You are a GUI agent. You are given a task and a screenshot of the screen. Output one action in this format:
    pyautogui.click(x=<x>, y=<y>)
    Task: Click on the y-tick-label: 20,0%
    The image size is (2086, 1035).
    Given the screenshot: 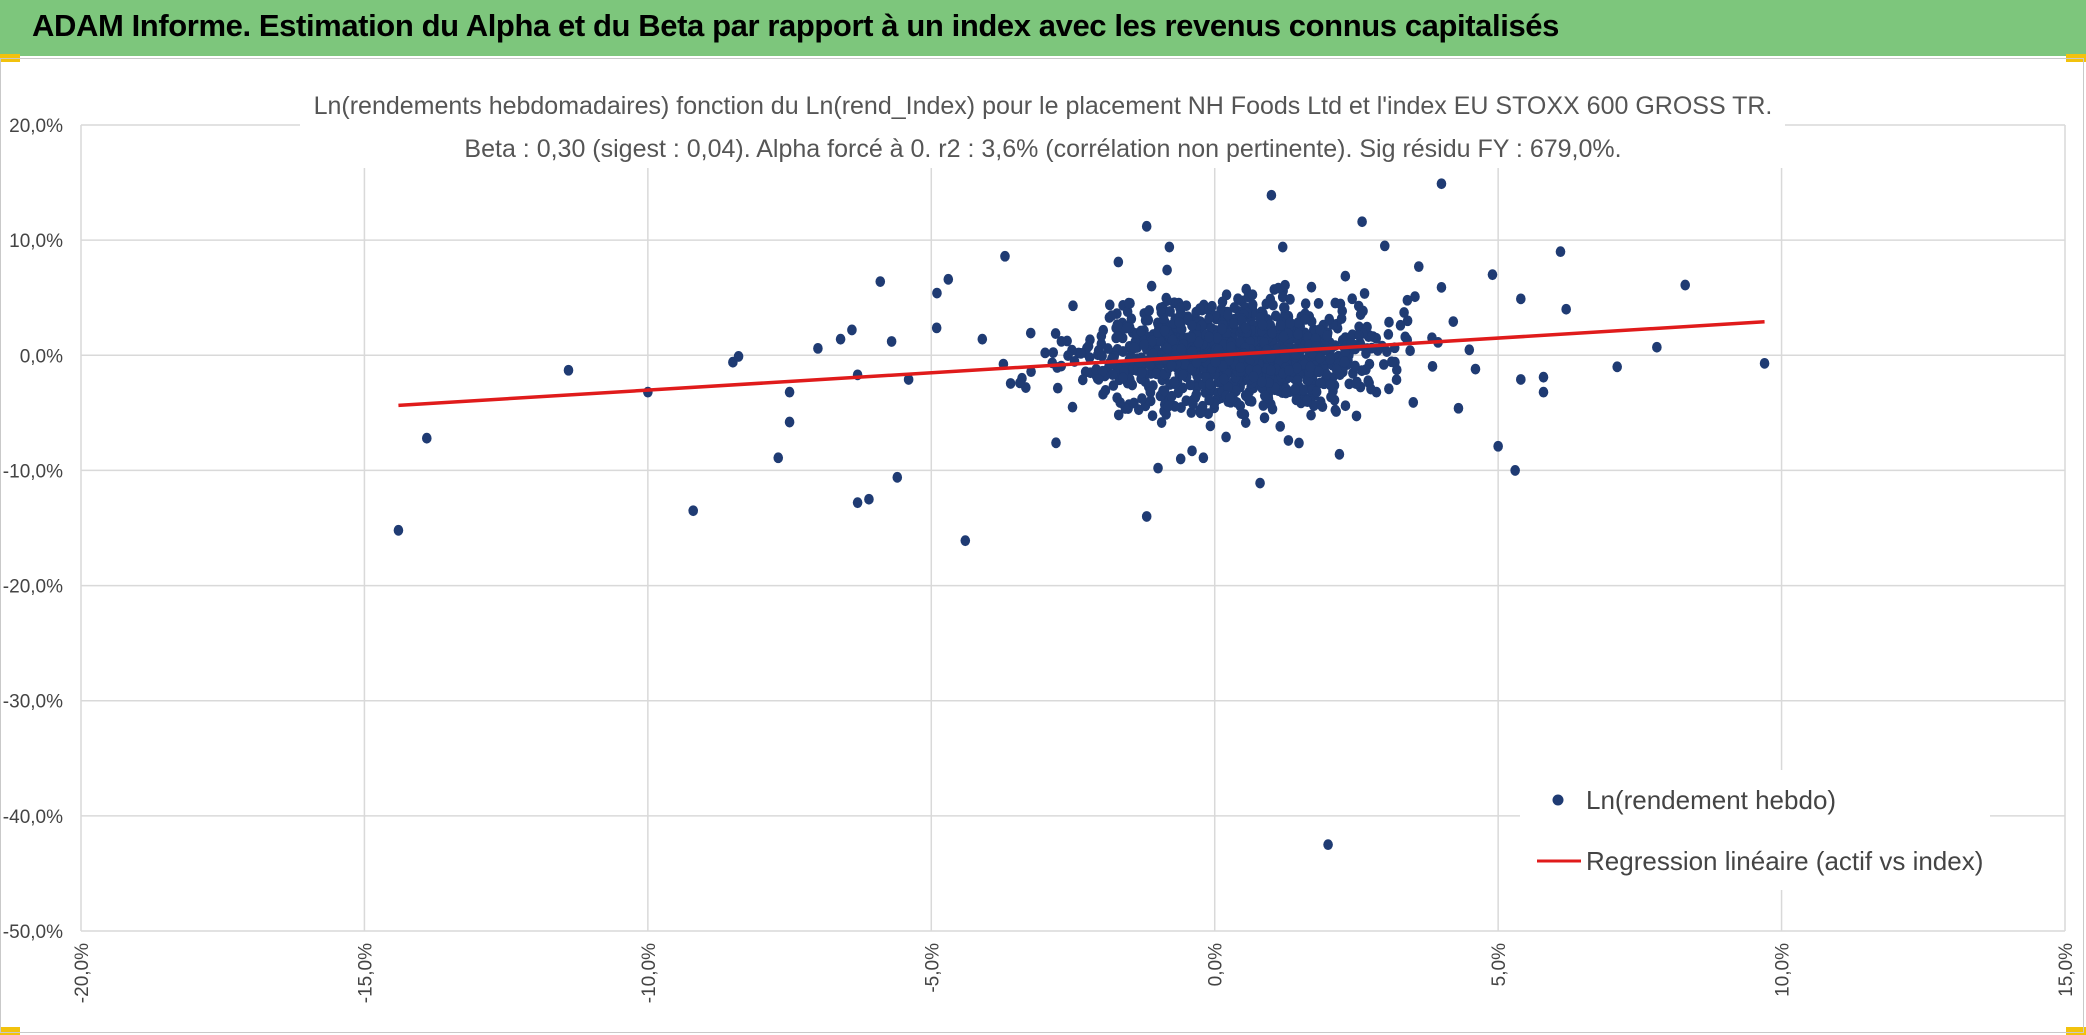 What is the action you would take?
    pyautogui.click(x=36, y=126)
    